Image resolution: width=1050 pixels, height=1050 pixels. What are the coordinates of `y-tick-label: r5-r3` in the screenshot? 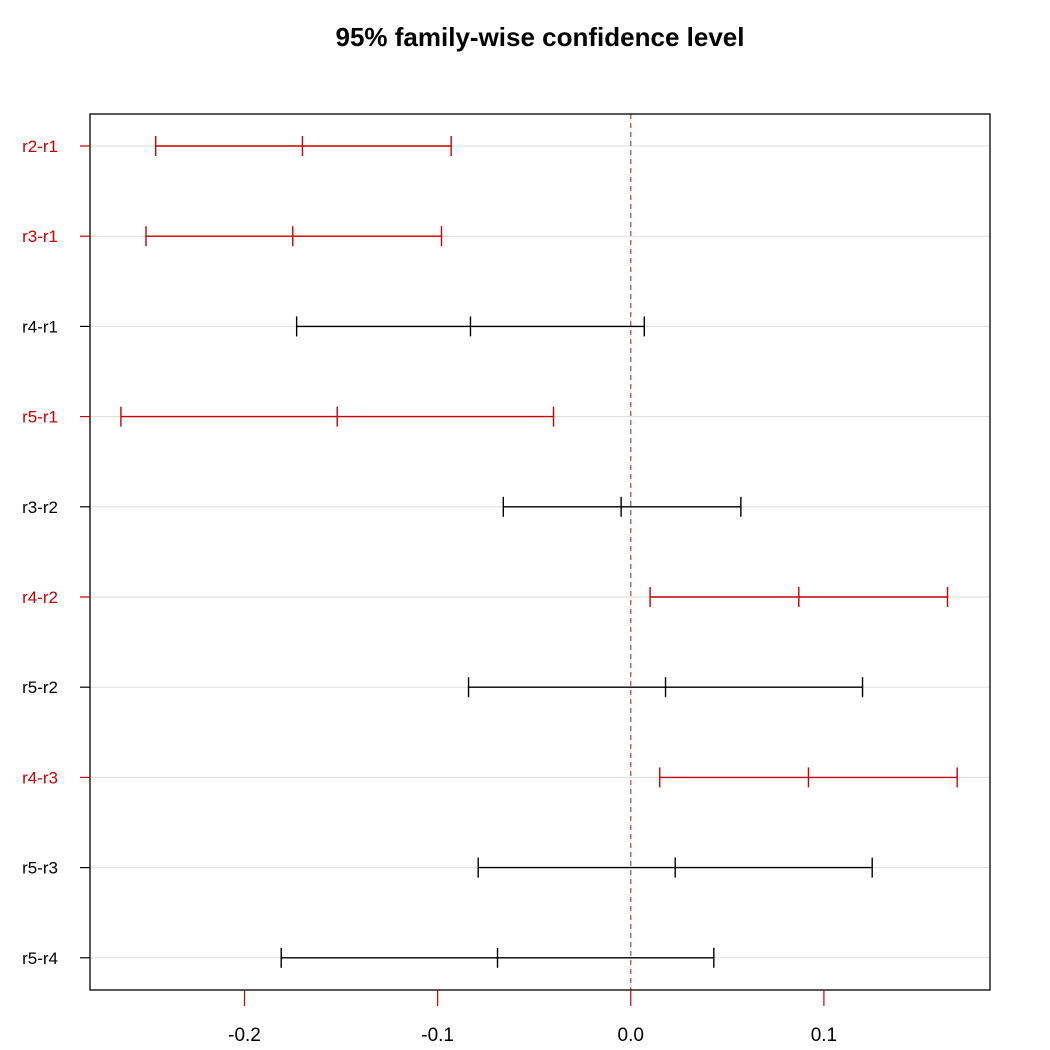 It's located at (40, 868).